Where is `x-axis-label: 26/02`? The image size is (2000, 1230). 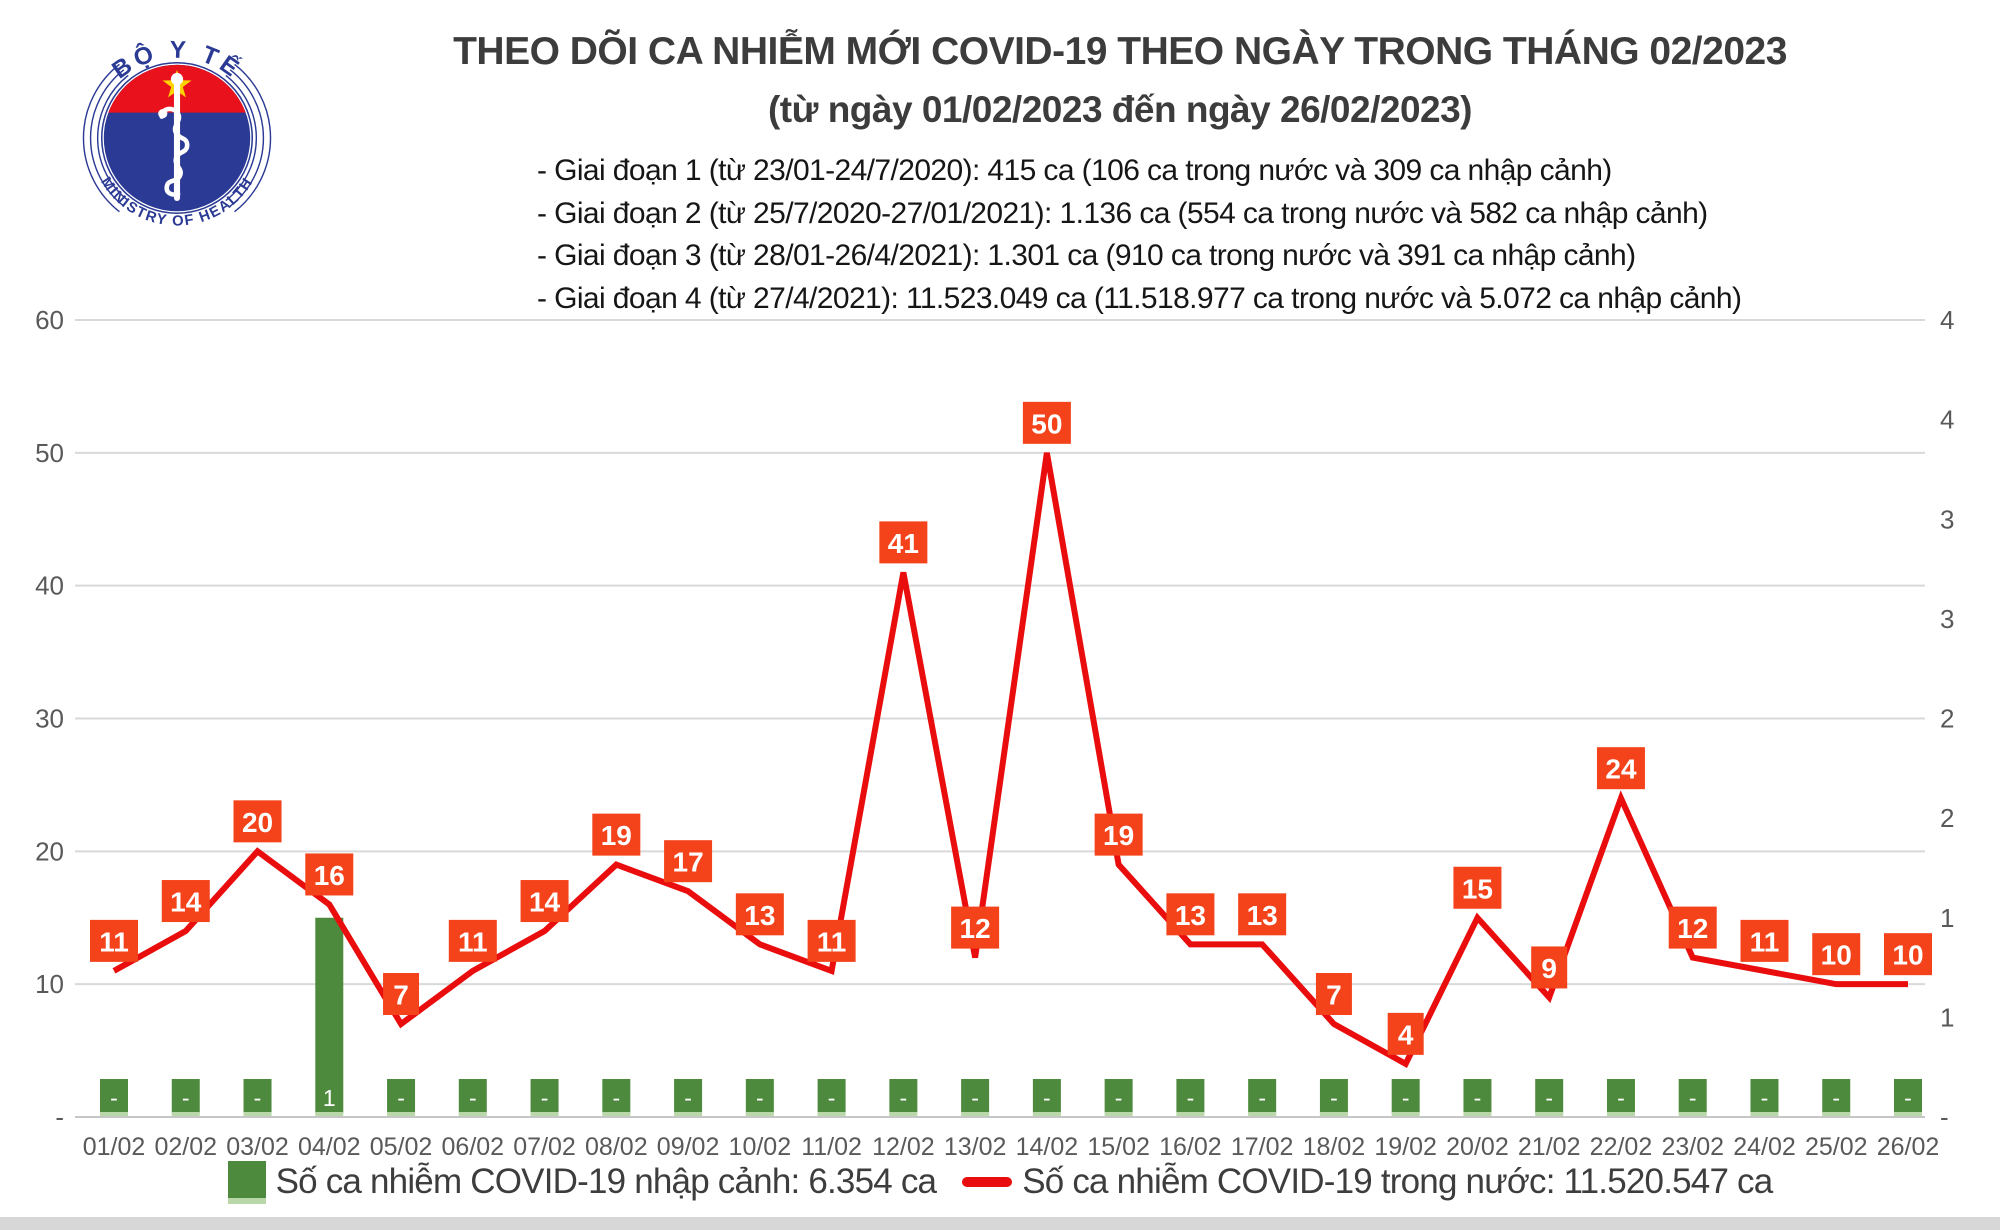
x-axis-label: 26/02 is located at coordinates (1908, 1147).